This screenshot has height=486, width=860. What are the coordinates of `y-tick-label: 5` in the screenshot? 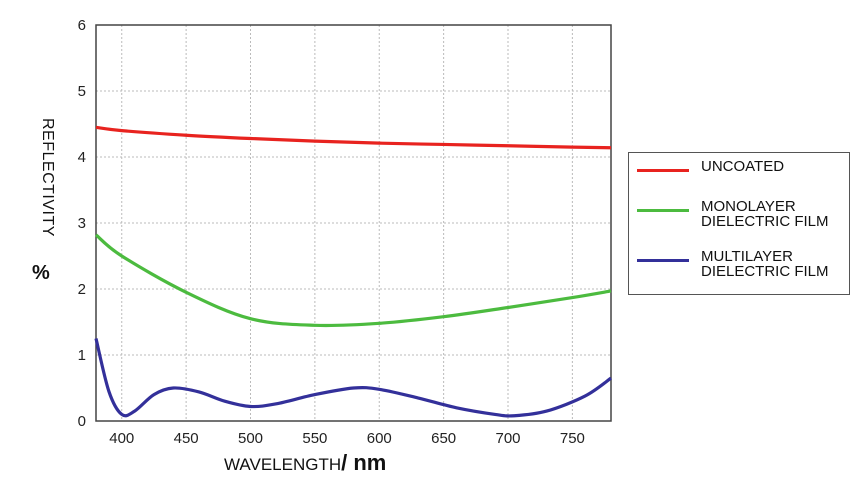 It's located at (82, 91).